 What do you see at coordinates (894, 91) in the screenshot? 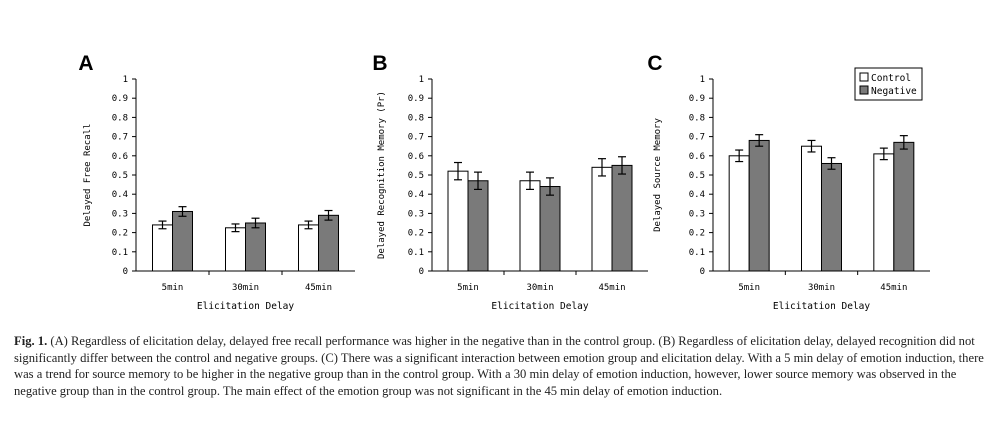
I see `legend-label-negative: Negative` at bounding box center [894, 91].